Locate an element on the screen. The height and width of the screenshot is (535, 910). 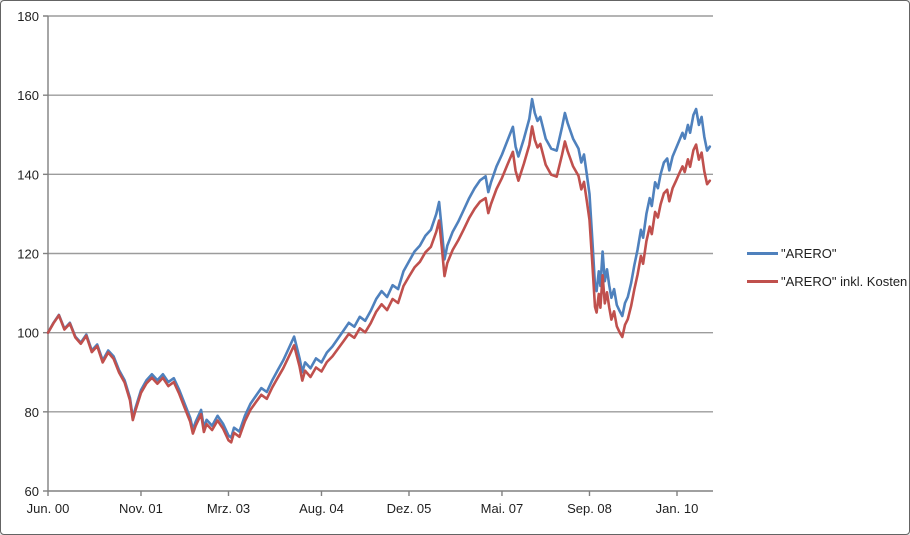
x-tick-label: Mai. 07 is located at coordinates (502, 508).